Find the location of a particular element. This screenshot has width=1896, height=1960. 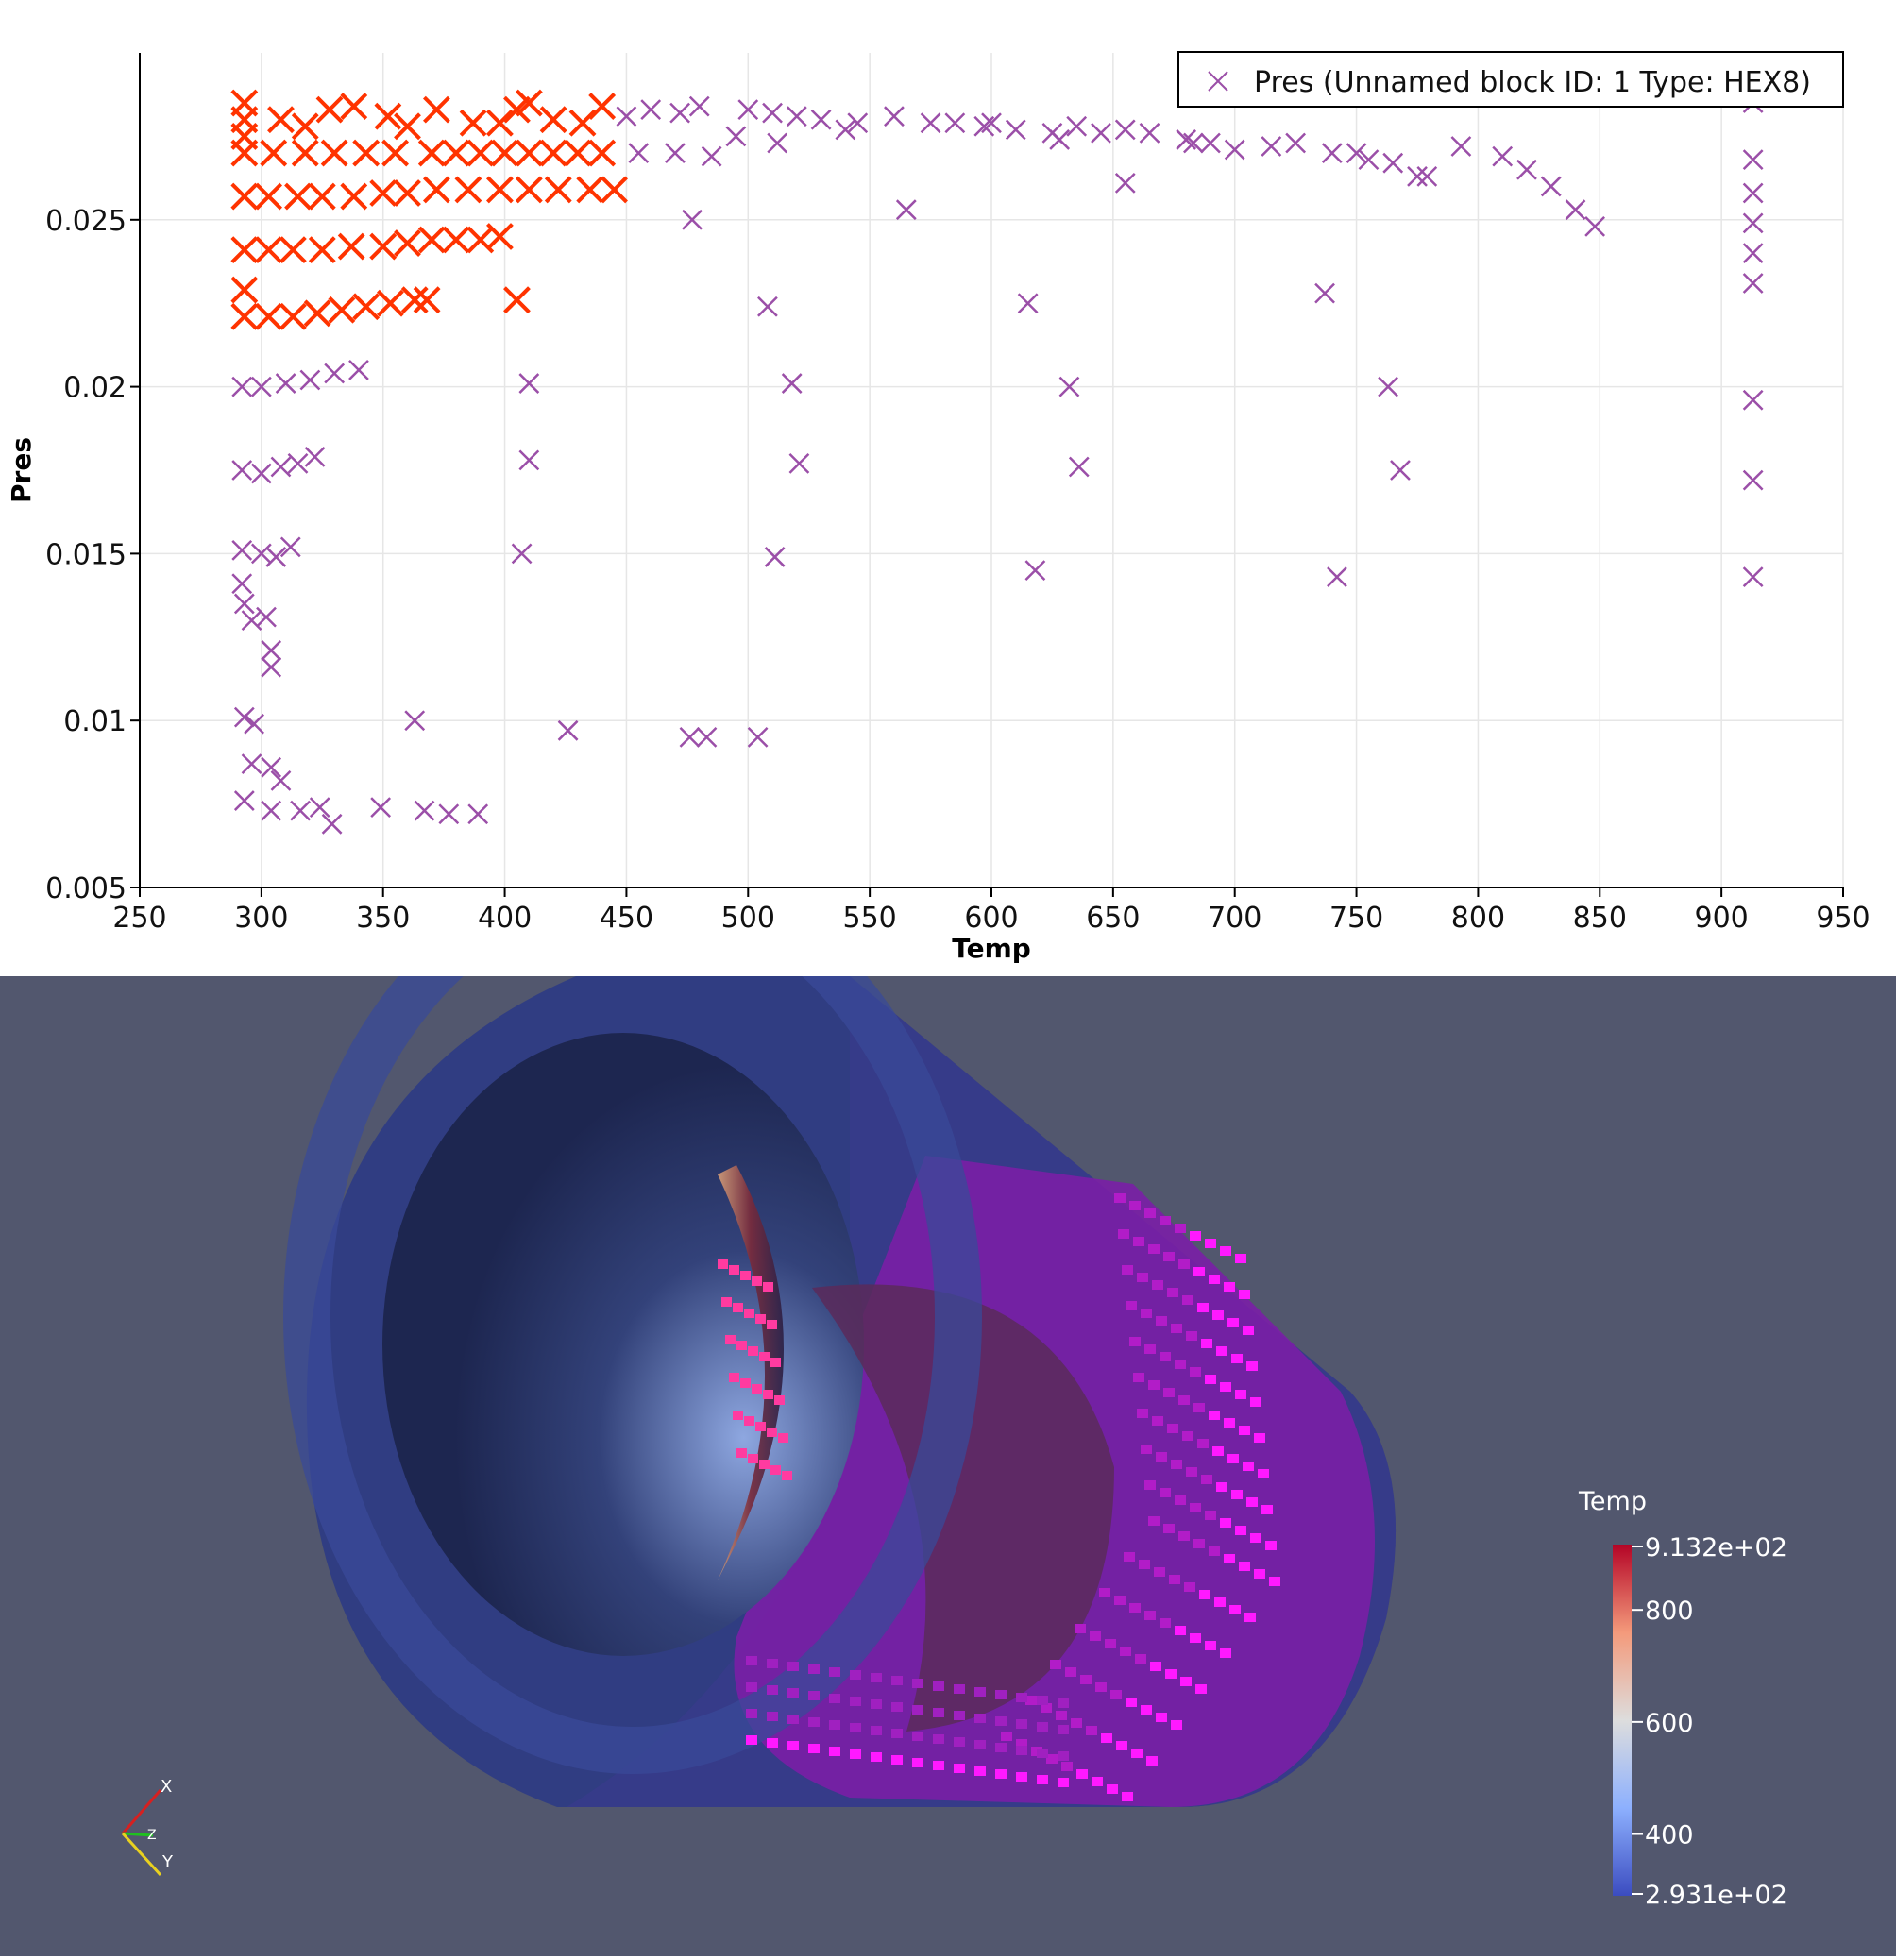

x-tick-label: 450 is located at coordinates (626, 919).